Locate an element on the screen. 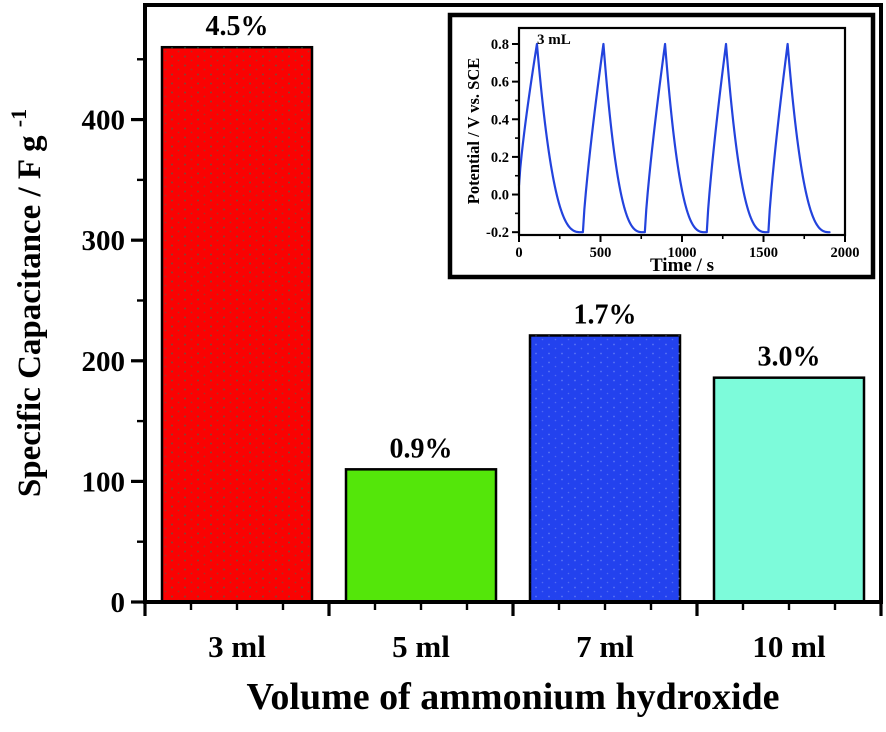 Image resolution: width=886 pixels, height=732 pixels. x-category-label: 3 ml is located at coordinates (237, 646).